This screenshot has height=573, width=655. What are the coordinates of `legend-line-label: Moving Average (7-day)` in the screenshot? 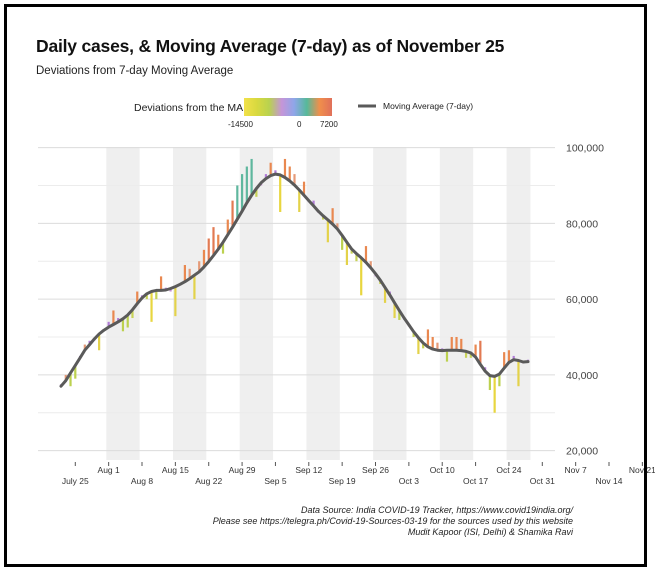 It's located at (428, 106).